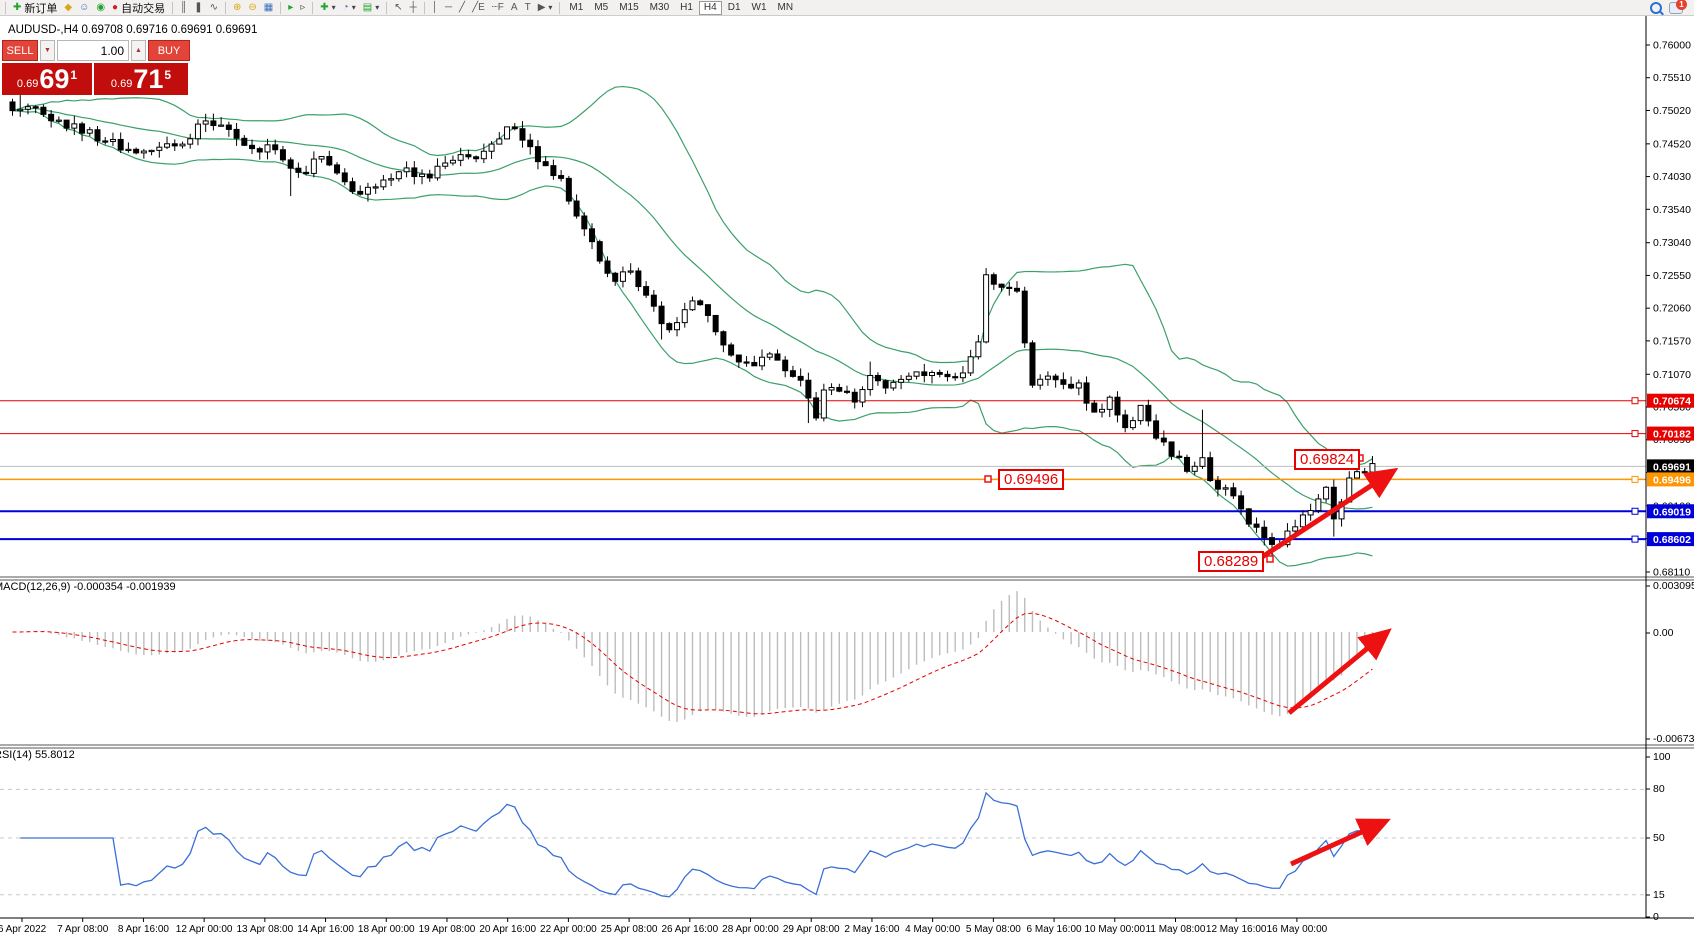 Image resolution: width=1694 pixels, height=937 pixels. What do you see at coordinates (324, 7) in the screenshot?
I see `indicators-icon: ✚` at bounding box center [324, 7].